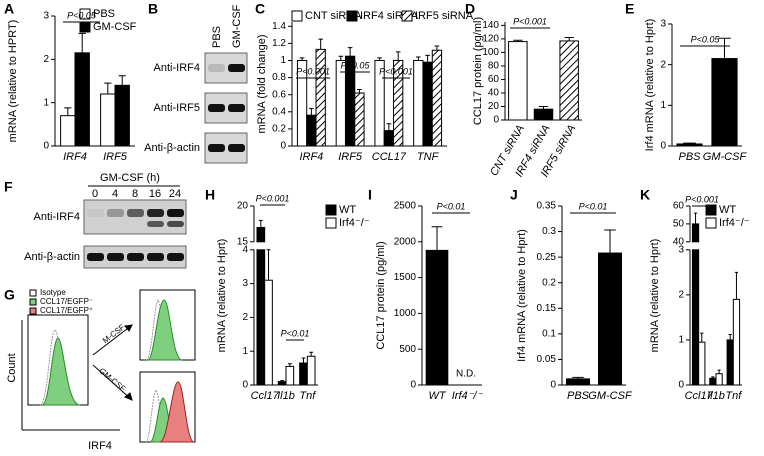  What do you see at coordinates (494, 106) in the screenshot?
I see `y-tick-label: 20` at bounding box center [494, 106].